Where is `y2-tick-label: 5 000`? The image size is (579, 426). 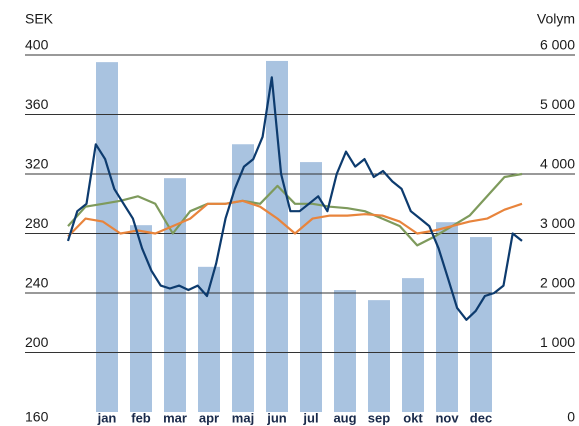 y2-tick-label: 5 000 is located at coordinates (557, 104).